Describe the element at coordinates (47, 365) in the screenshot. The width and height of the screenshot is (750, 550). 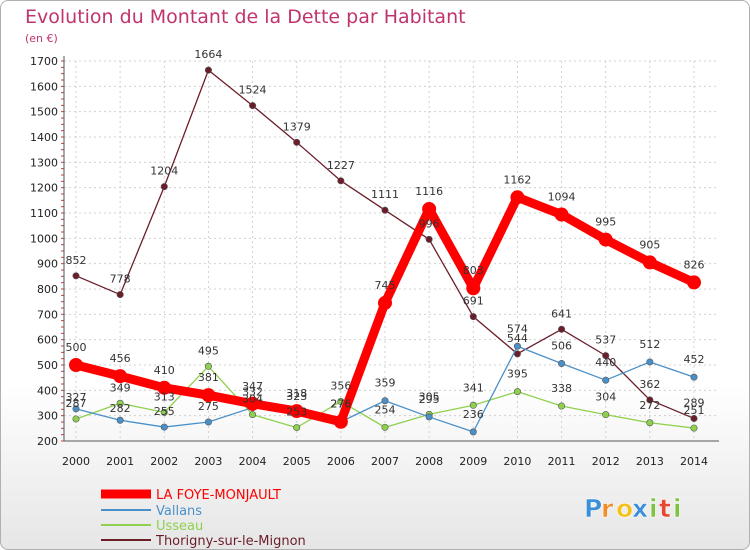
I see `y-tick-label-500: 500` at that location.